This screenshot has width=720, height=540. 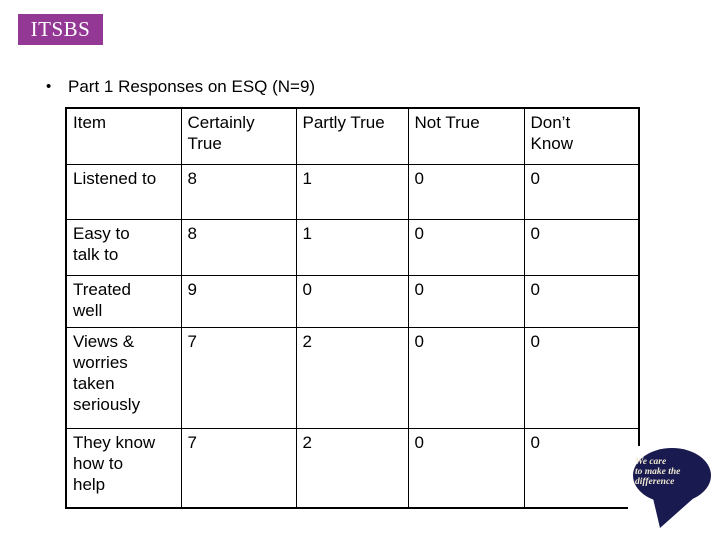 What do you see at coordinates (674, 511) in the screenshot?
I see `speech-bubble-tail` at bounding box center [674, 511].